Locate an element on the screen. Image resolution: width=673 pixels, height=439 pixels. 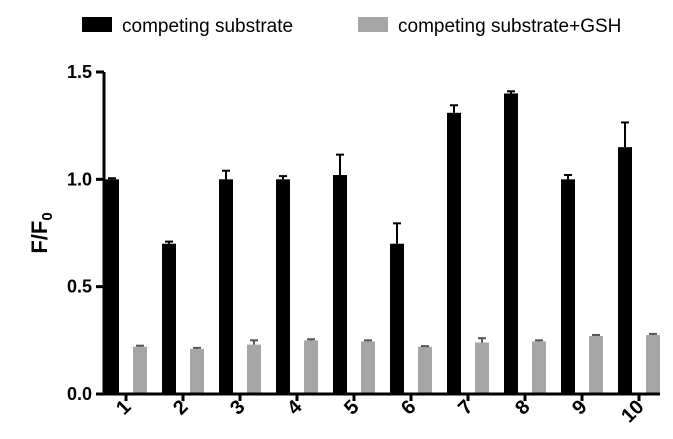
x-tick-label-3: 3 is located at coordinates (237, 407).